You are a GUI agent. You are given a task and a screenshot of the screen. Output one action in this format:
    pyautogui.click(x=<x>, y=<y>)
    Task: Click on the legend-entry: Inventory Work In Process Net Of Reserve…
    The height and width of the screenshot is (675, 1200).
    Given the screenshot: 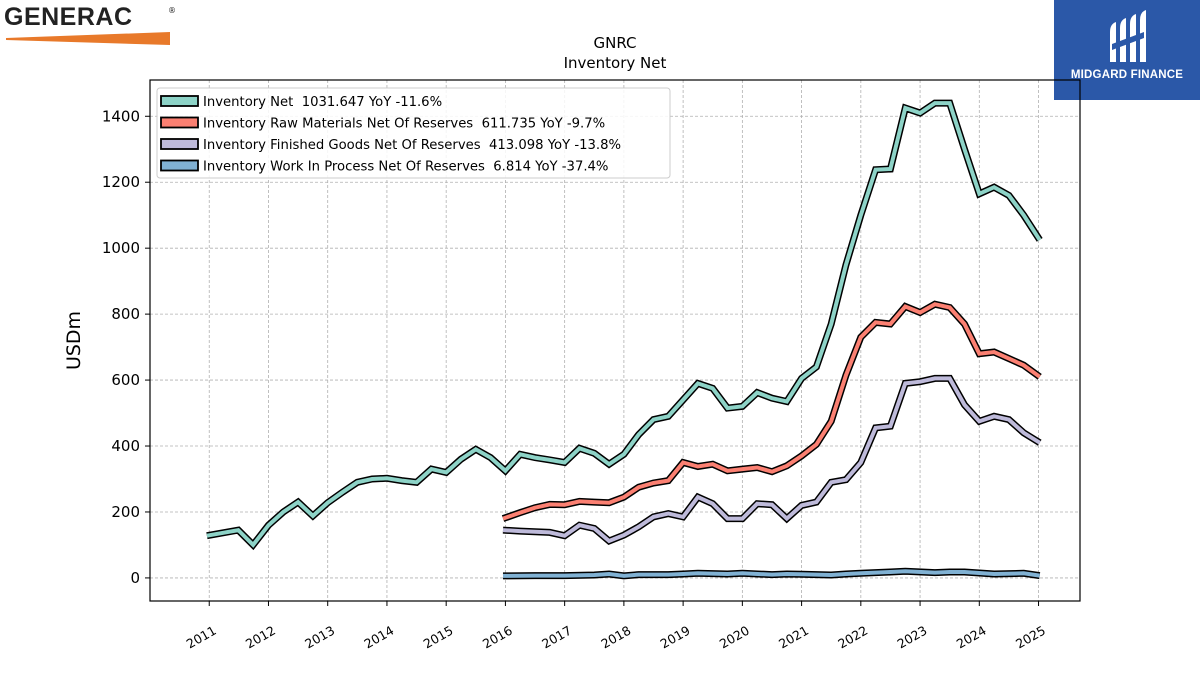 What is the action you would take?
    pyautogui.click(x=405, y=167)
    